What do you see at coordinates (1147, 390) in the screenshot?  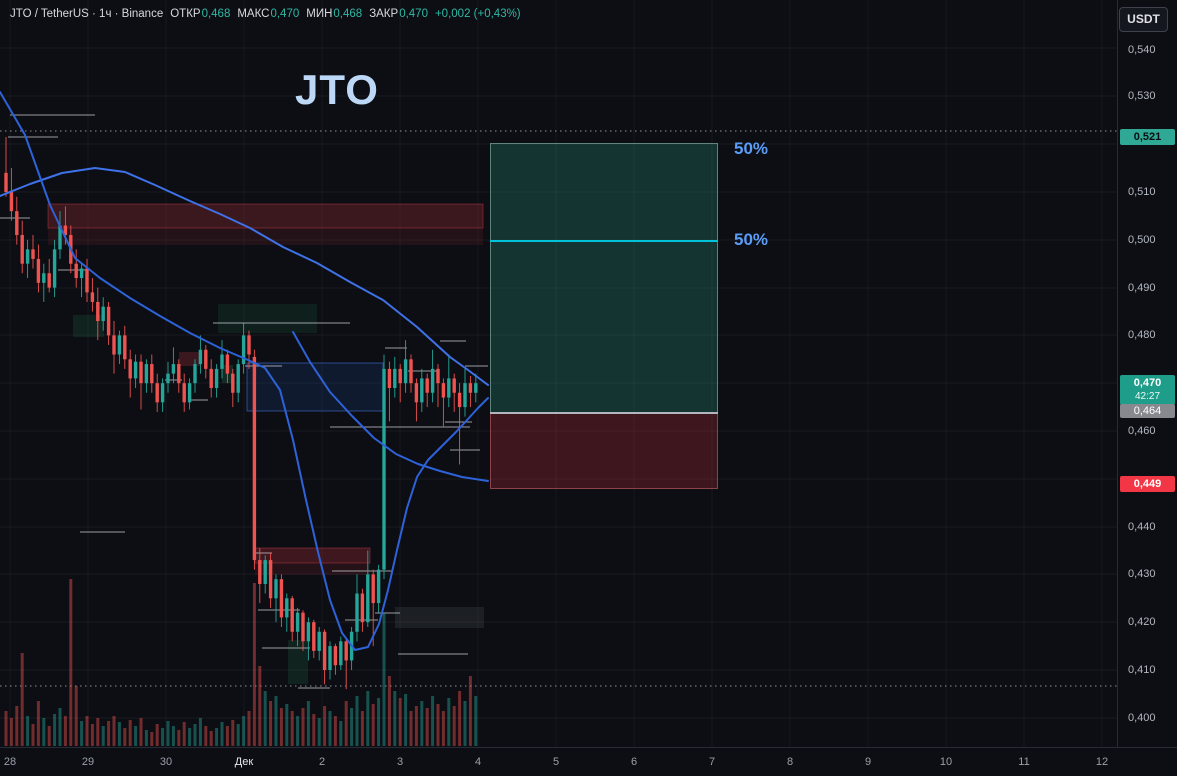 I see `current-price-badge: 0,470 42:27` at bounding box center [1147, 390].